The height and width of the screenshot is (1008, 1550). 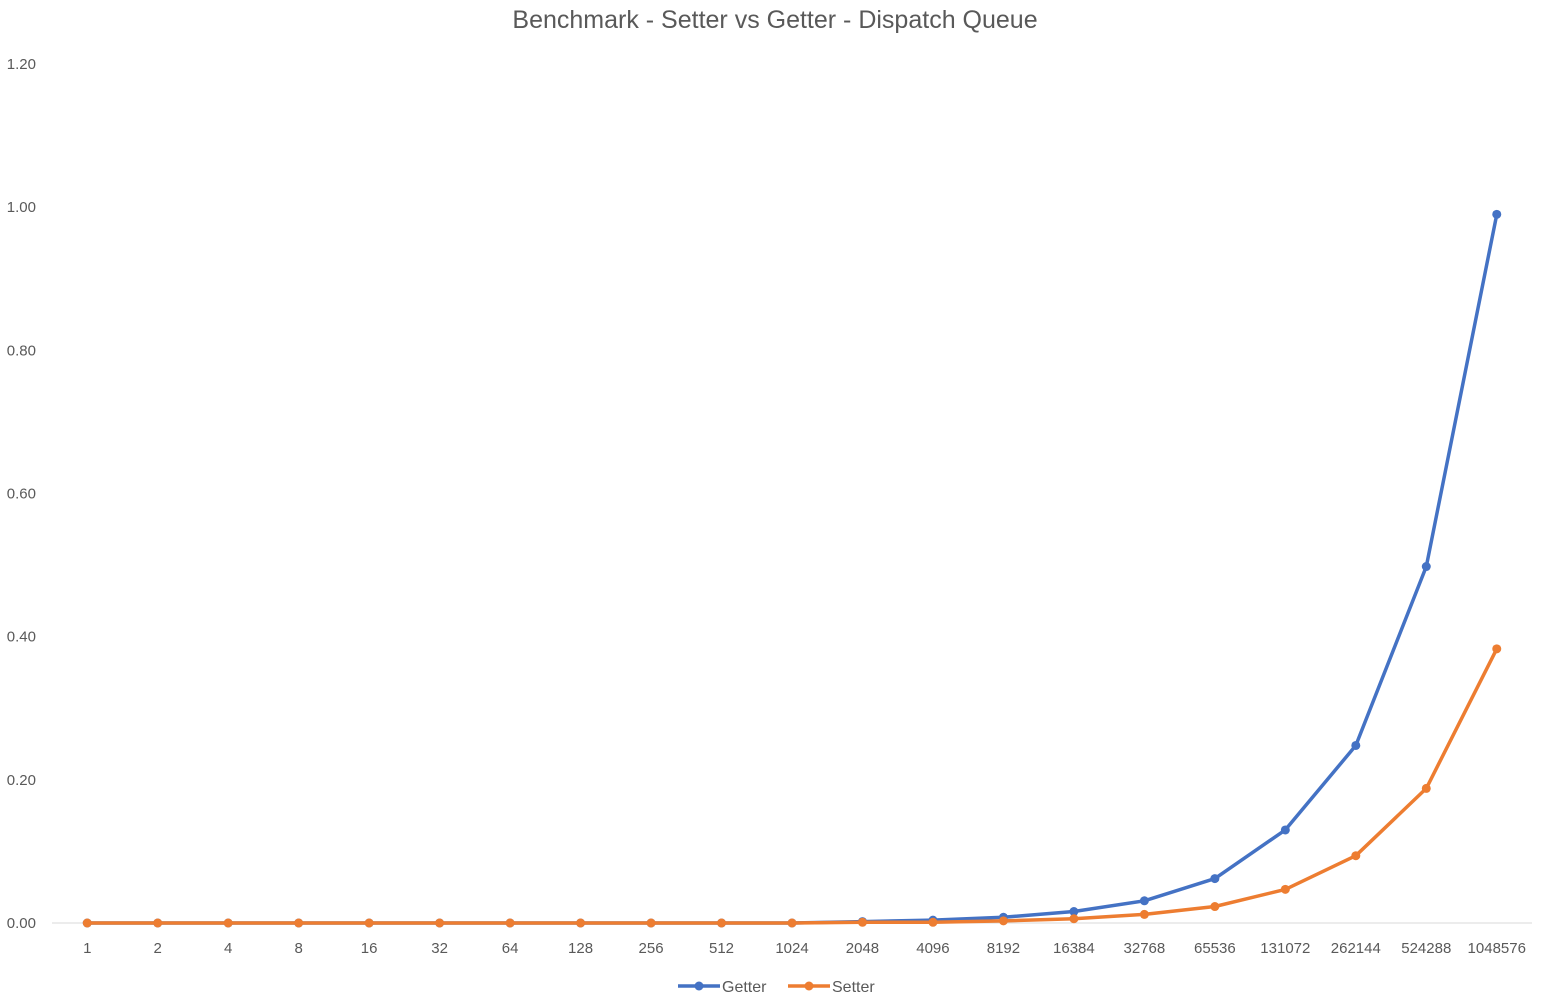 What do you see at coordinates (1497, 948) in the screenshot?
I see `x-tick-label: 1048576` at bounding box center [1497, 948].